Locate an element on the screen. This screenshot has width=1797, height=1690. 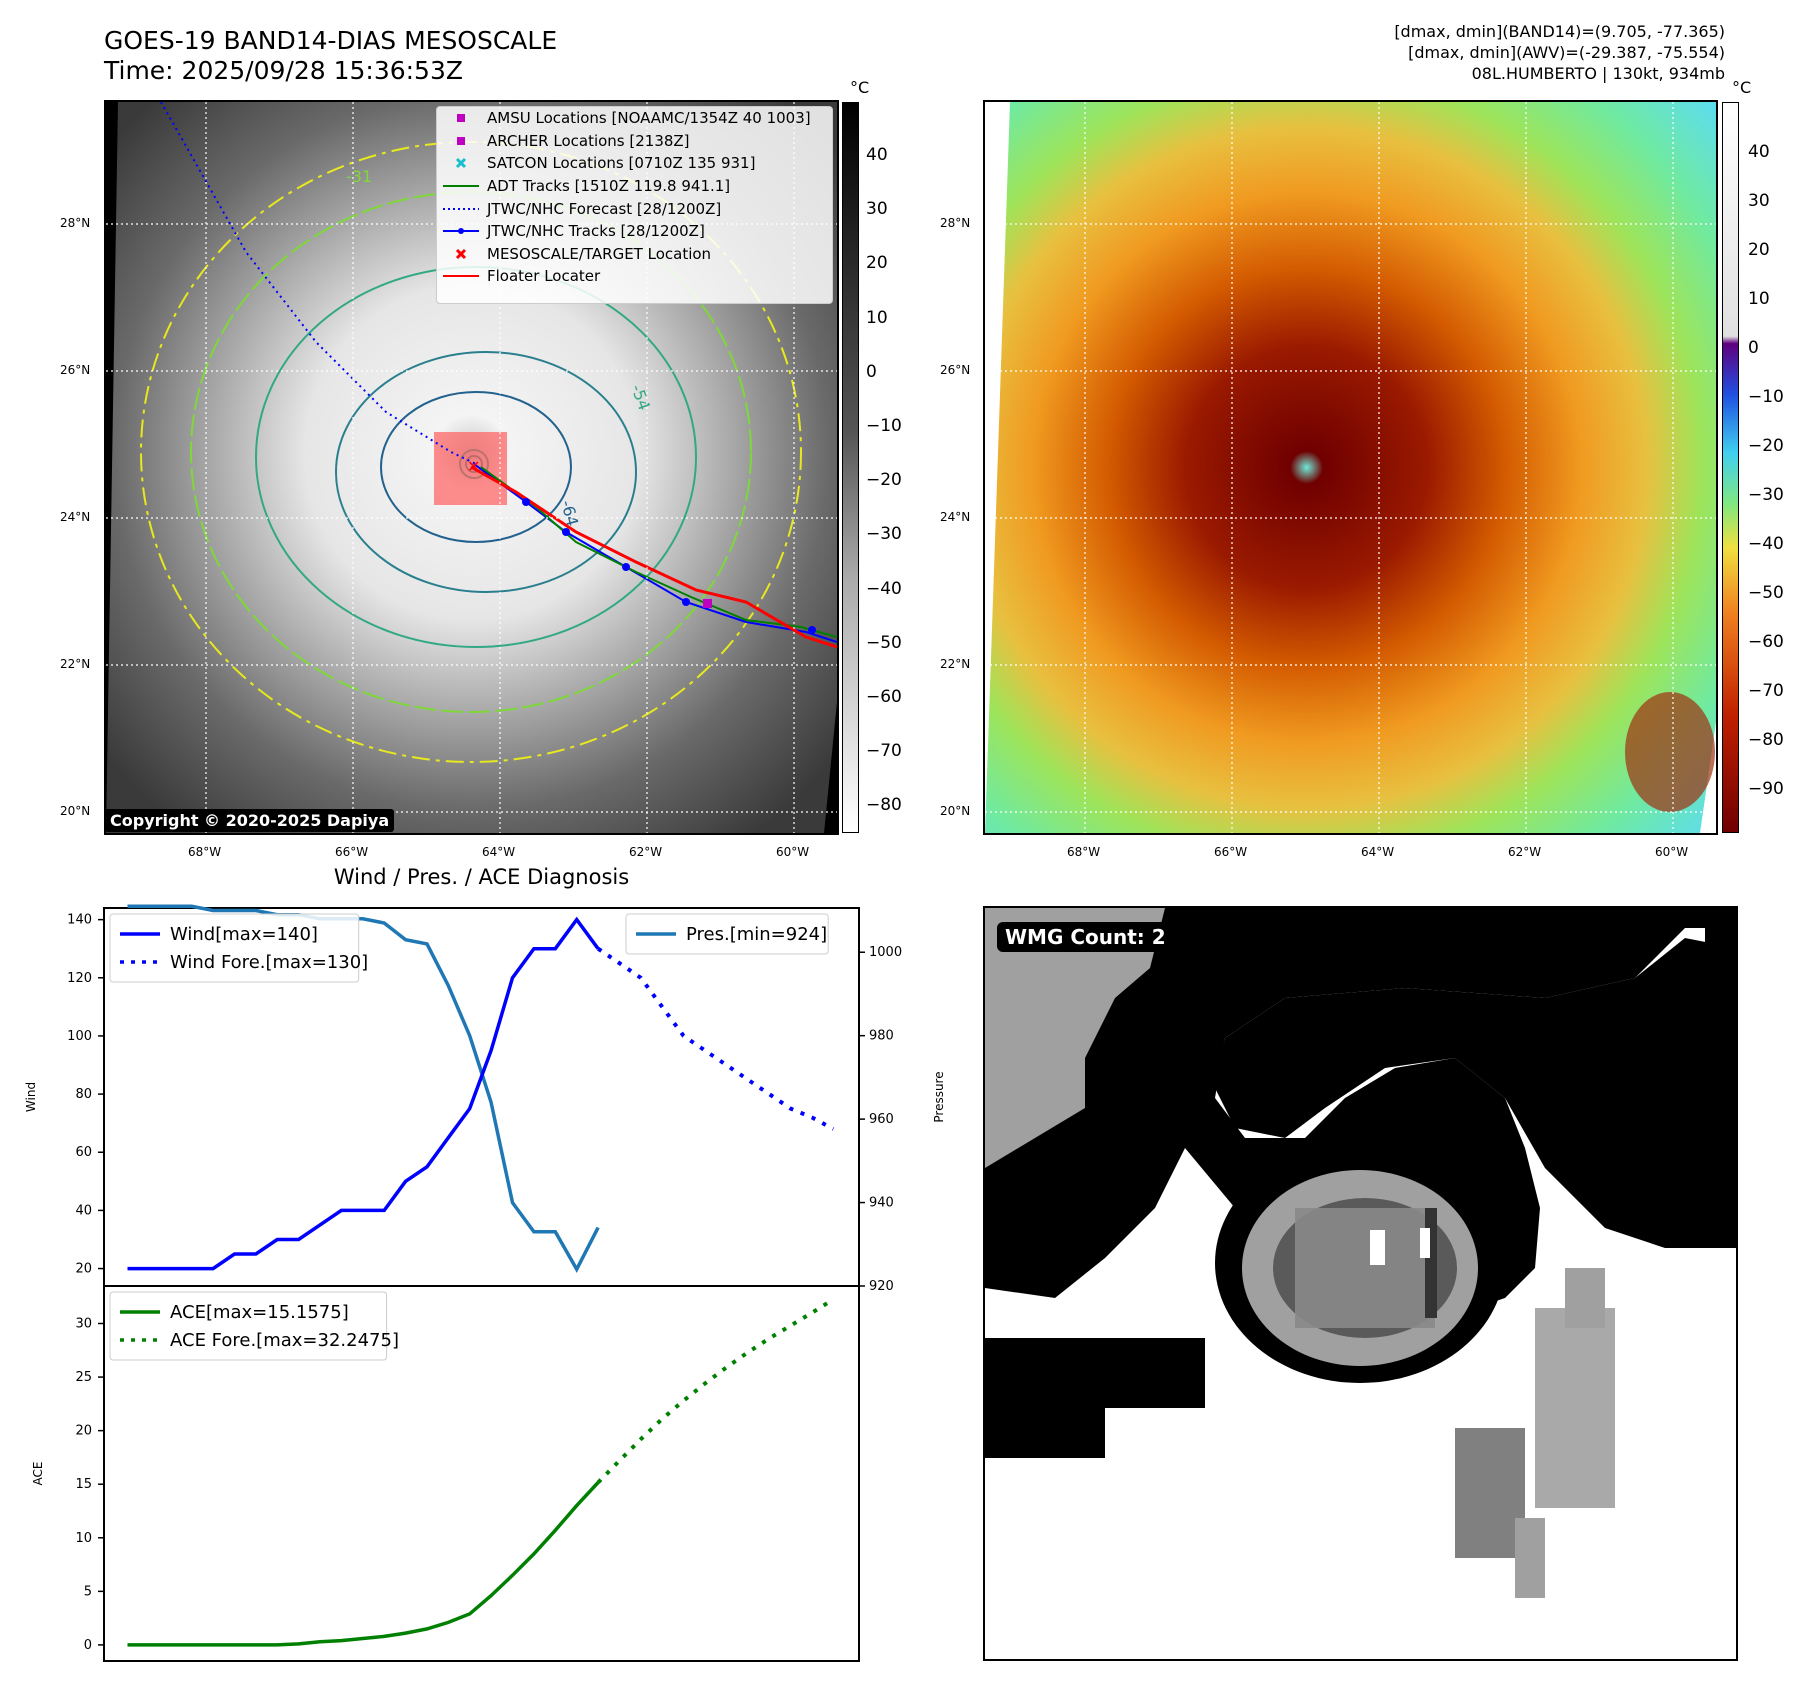
adt-track is located at coordinates (658, 552).